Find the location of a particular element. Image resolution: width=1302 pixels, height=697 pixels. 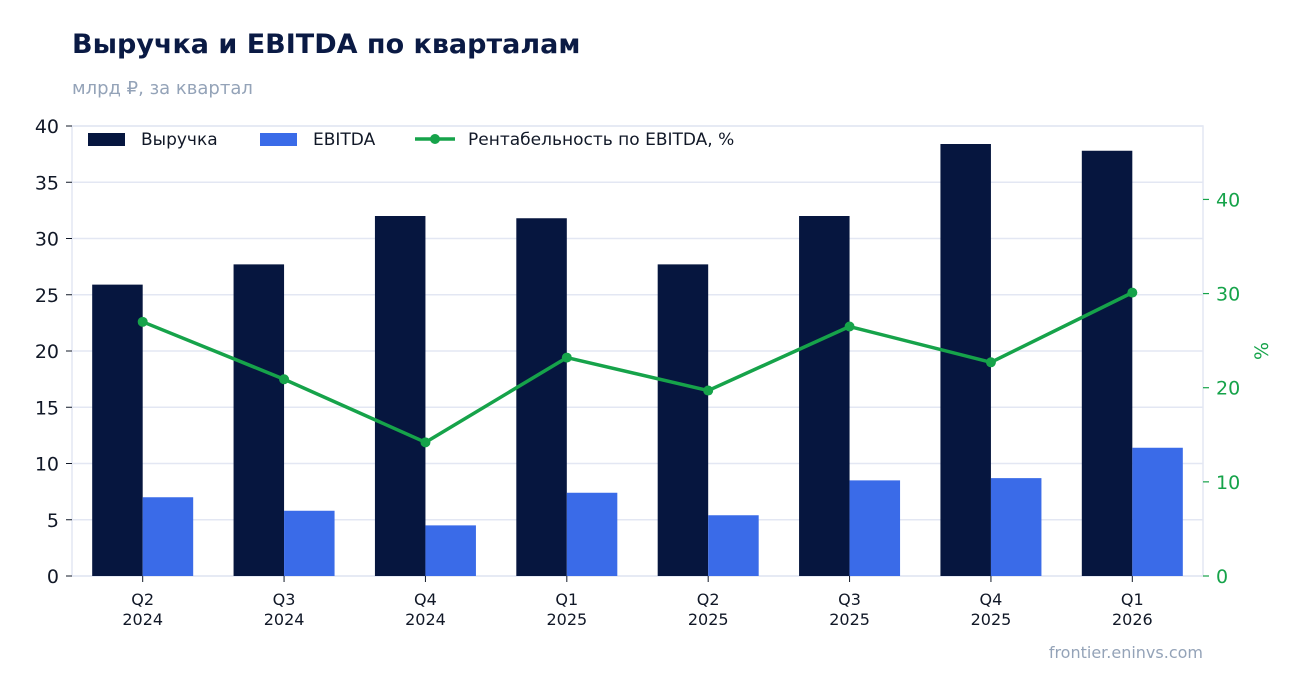

chart-title: Выручка и EBITDA по кварталам is located at coordinates (326, 44).